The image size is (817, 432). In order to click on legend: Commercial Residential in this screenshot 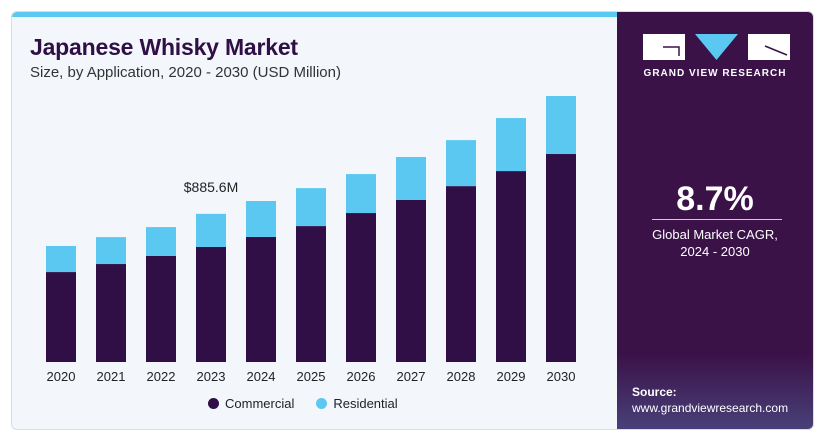, I will do `click(303, 403)`.